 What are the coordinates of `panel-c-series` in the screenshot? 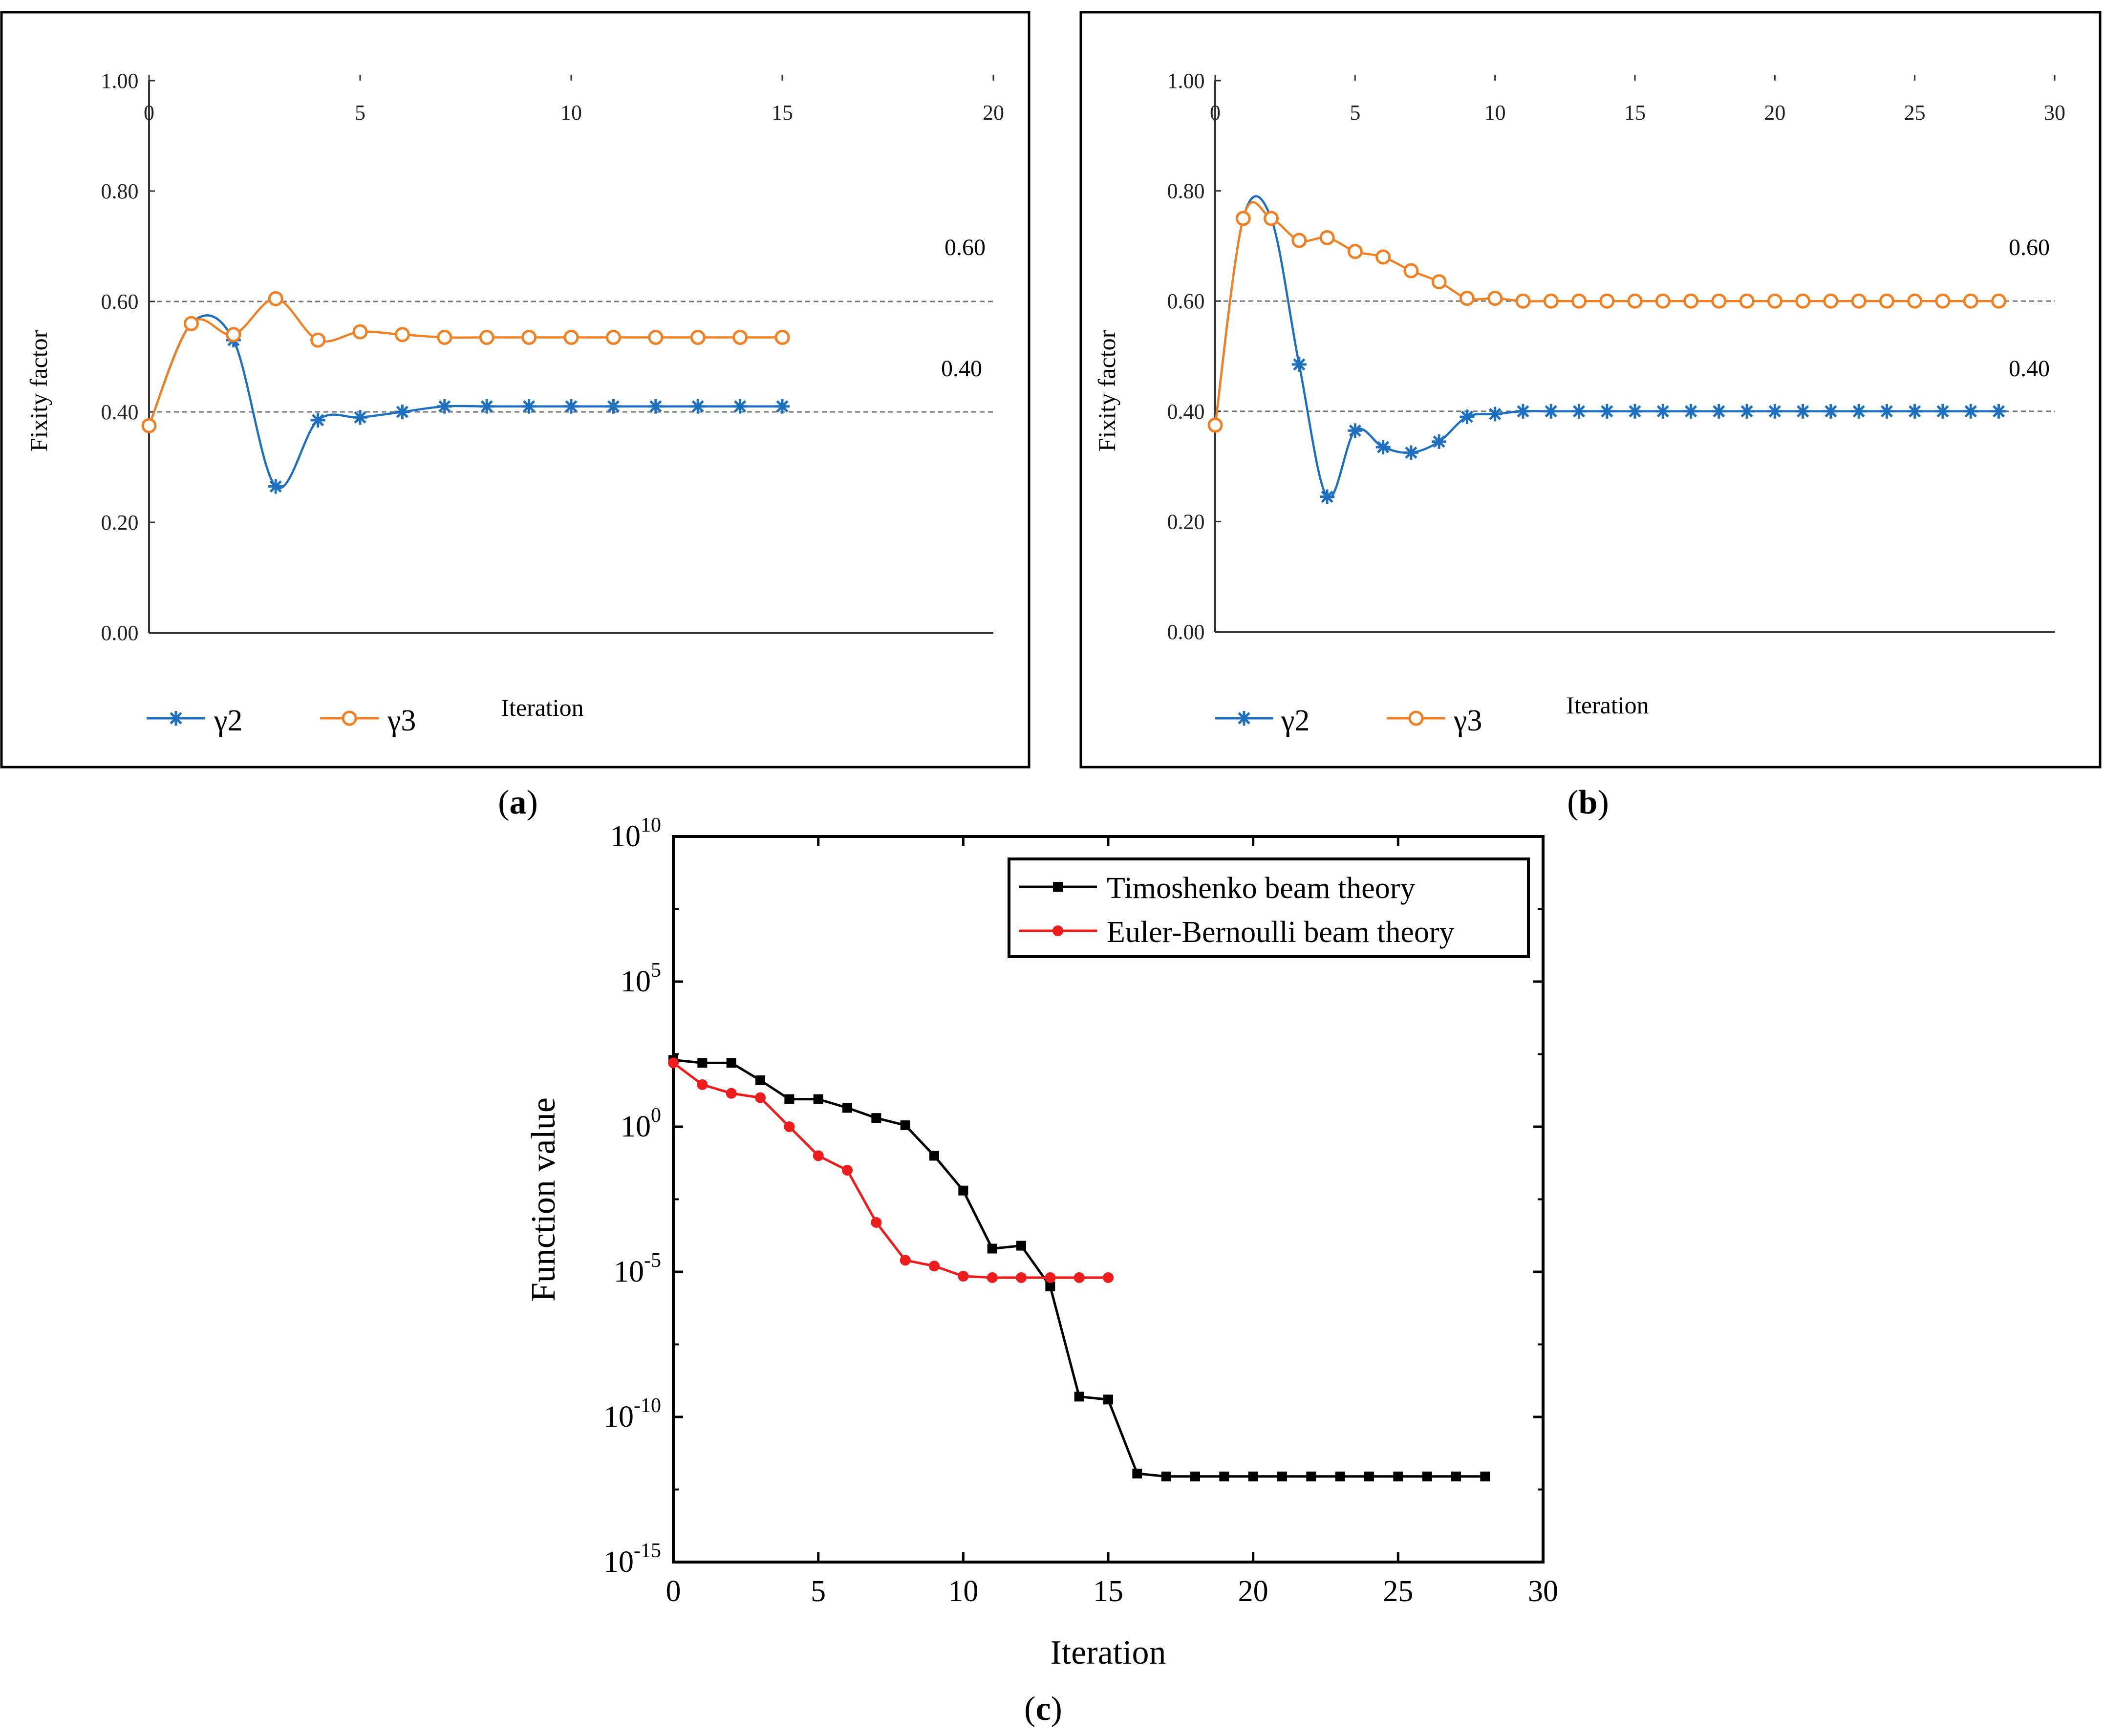 It's located at (1079, 1268).